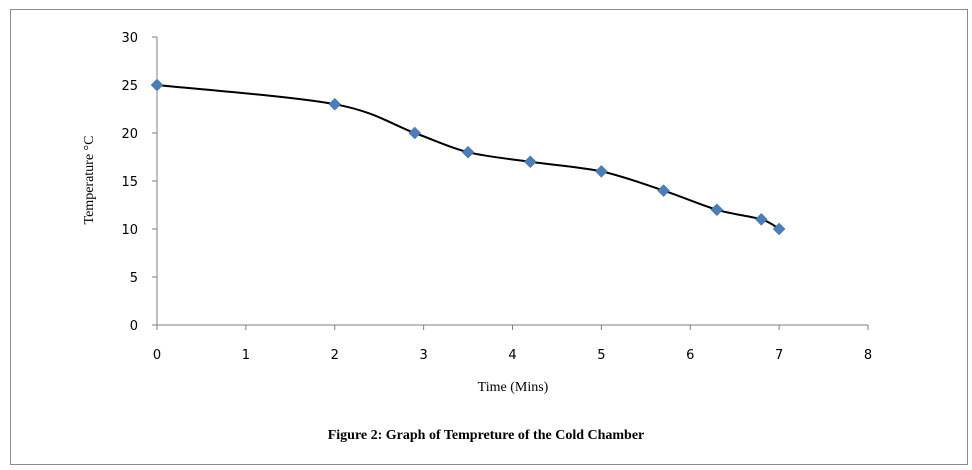 Image resolution: width=972 pixels, height=470 pixels. Describe the element at coordinates (129, 38) in the screenshot. I see `y-tick-label: 30` at that location.